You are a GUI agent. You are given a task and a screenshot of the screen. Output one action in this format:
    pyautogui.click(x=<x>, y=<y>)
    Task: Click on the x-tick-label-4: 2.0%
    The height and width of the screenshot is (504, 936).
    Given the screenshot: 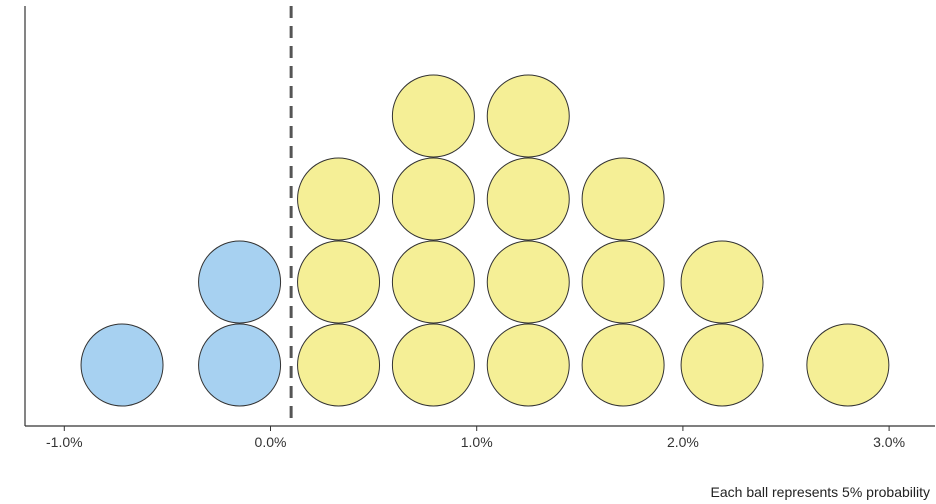 What is the action you would take?
    pyautogui.click(x=683, y=442)
    